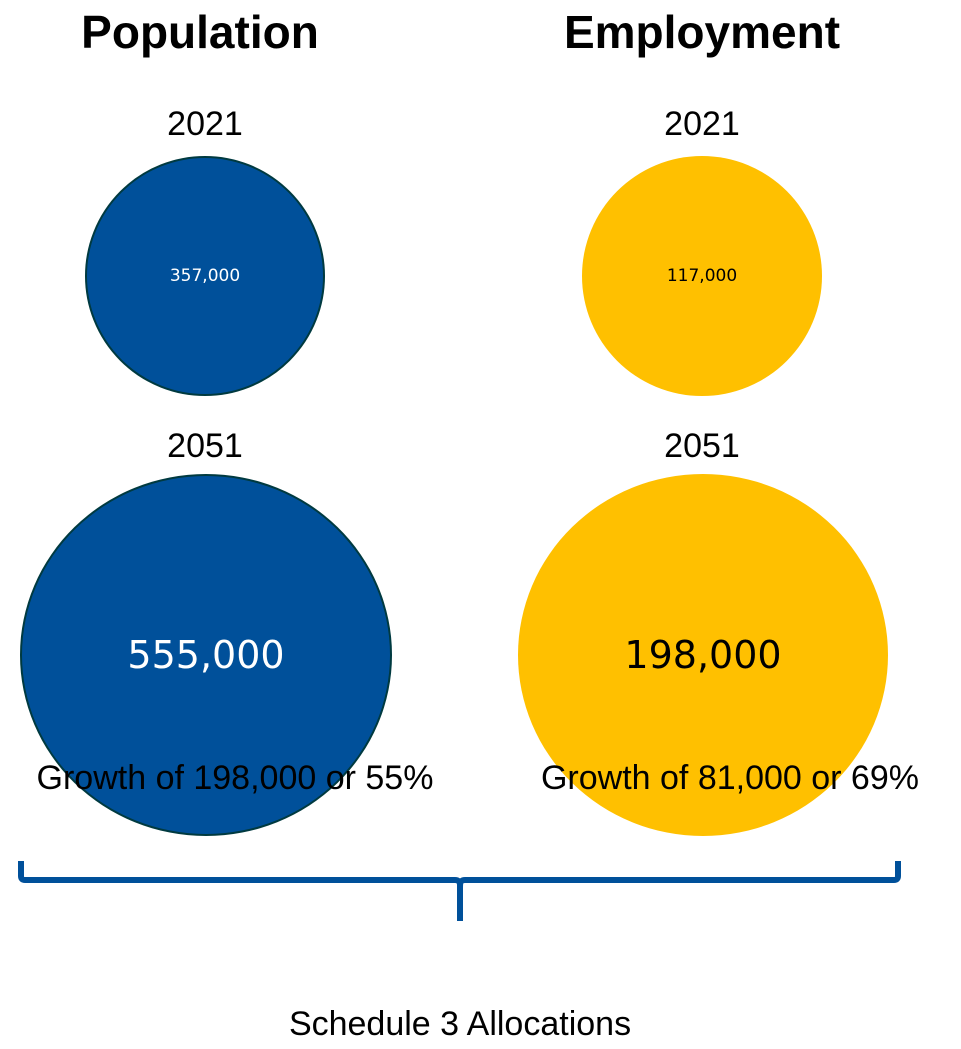 The image size is (961, 1049). What do you see at coordinates (729, 778) in the screenshot?
I see `employment-growth-text: Growth of 81,000 or 69%` at bounding box center [729, 778].